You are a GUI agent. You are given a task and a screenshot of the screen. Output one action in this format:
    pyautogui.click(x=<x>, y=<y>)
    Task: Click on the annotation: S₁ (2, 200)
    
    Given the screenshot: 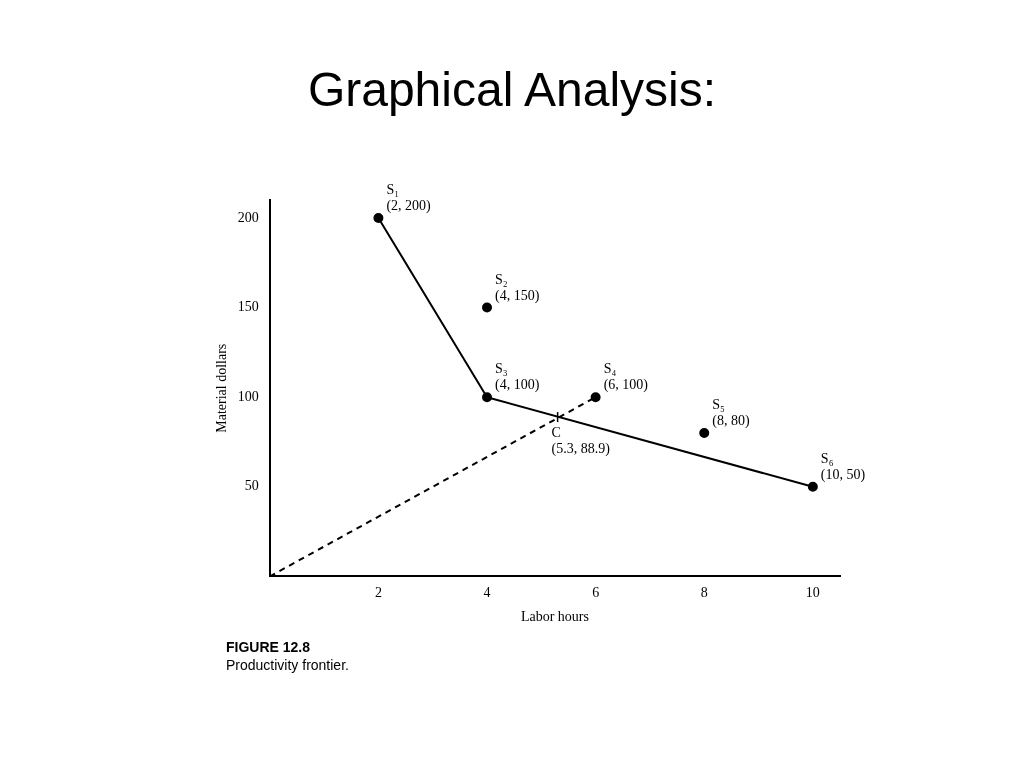 What is the action you would take?
    pyautogui.click(x=409, y=197)
    